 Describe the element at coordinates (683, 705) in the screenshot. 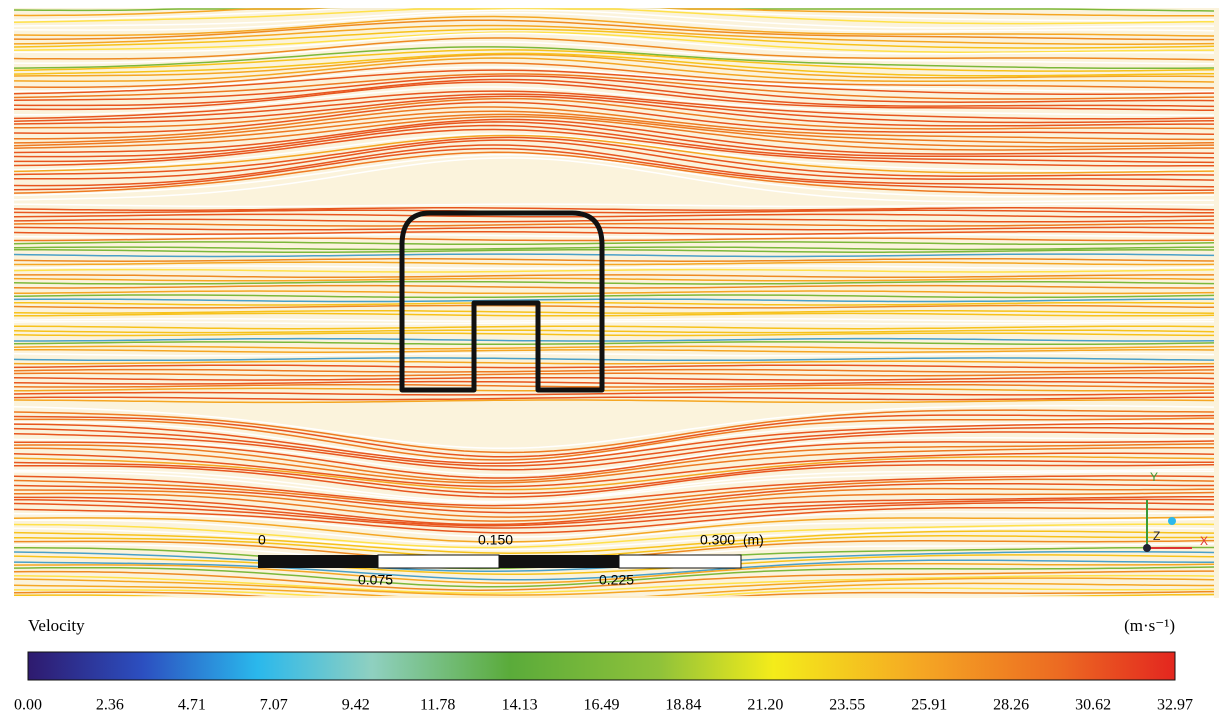

I see `colorbar-tick-label: 18.84` at that location.